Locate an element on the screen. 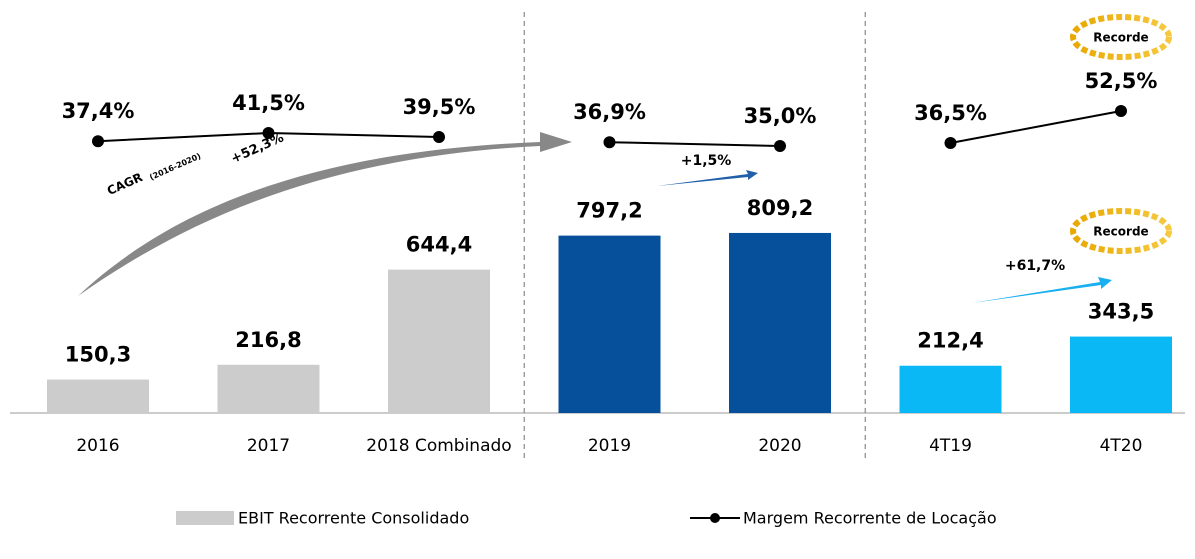  x-tick-label: 2018 Combinado is located at coordinates (438, 446).